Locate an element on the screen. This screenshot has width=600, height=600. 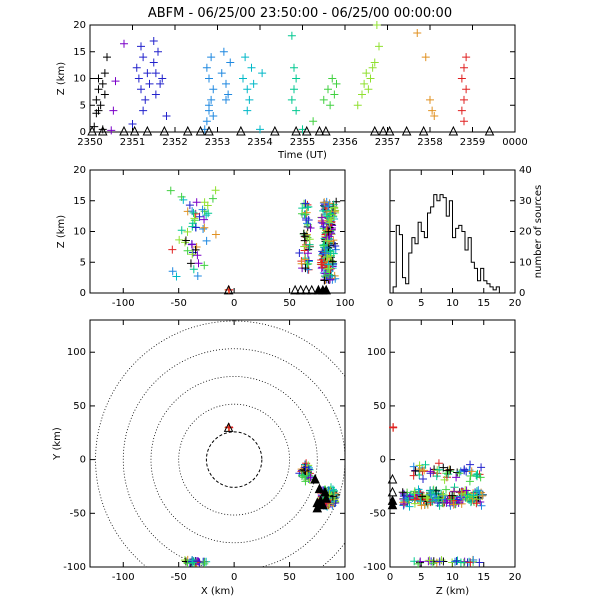
x-y-x-tick-label: 50 is located at coordinates (289, 577).